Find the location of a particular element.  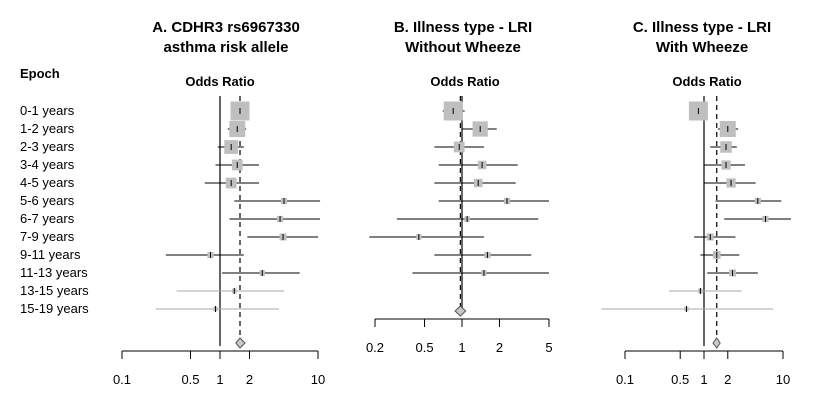

panel-c-tick-label-0: 0.1 is located at coordinates (625, 379).